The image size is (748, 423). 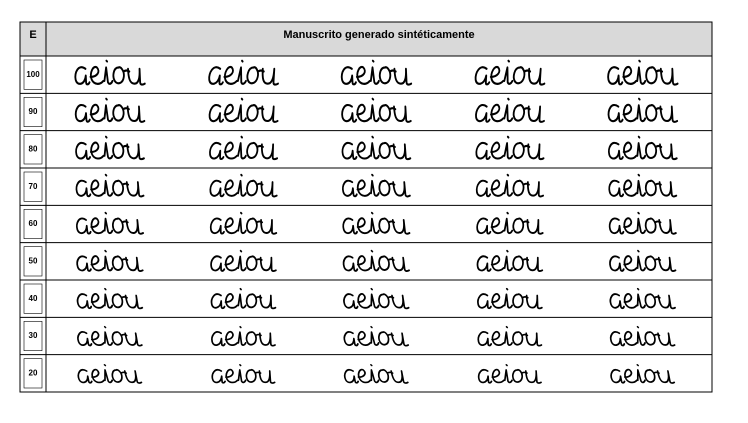 What do you see at coordinates (32, 35) in the screenshot?
I see `corner-label: E` at bounding box center [32, 35].